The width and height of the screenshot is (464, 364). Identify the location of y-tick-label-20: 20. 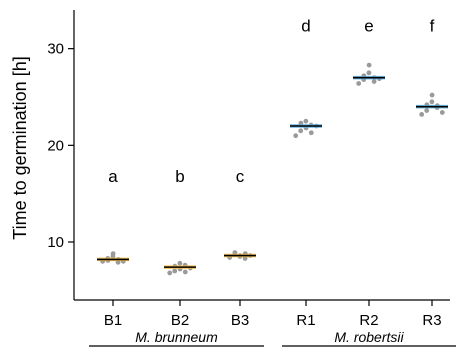
(55, 145).